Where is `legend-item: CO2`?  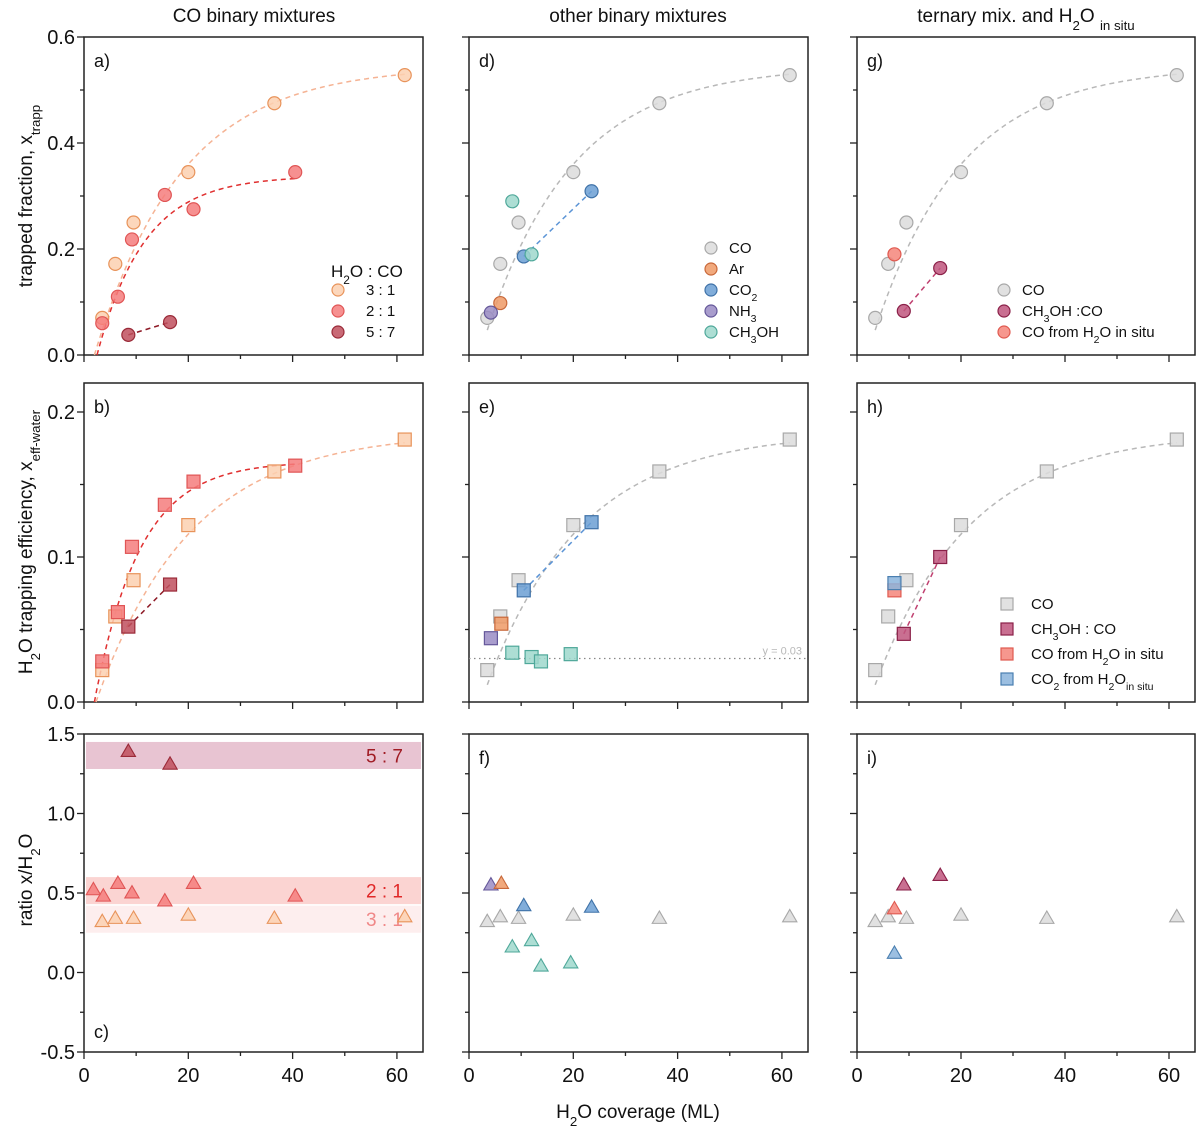 legend-item: CO2 is located at coordinates (731, 293).